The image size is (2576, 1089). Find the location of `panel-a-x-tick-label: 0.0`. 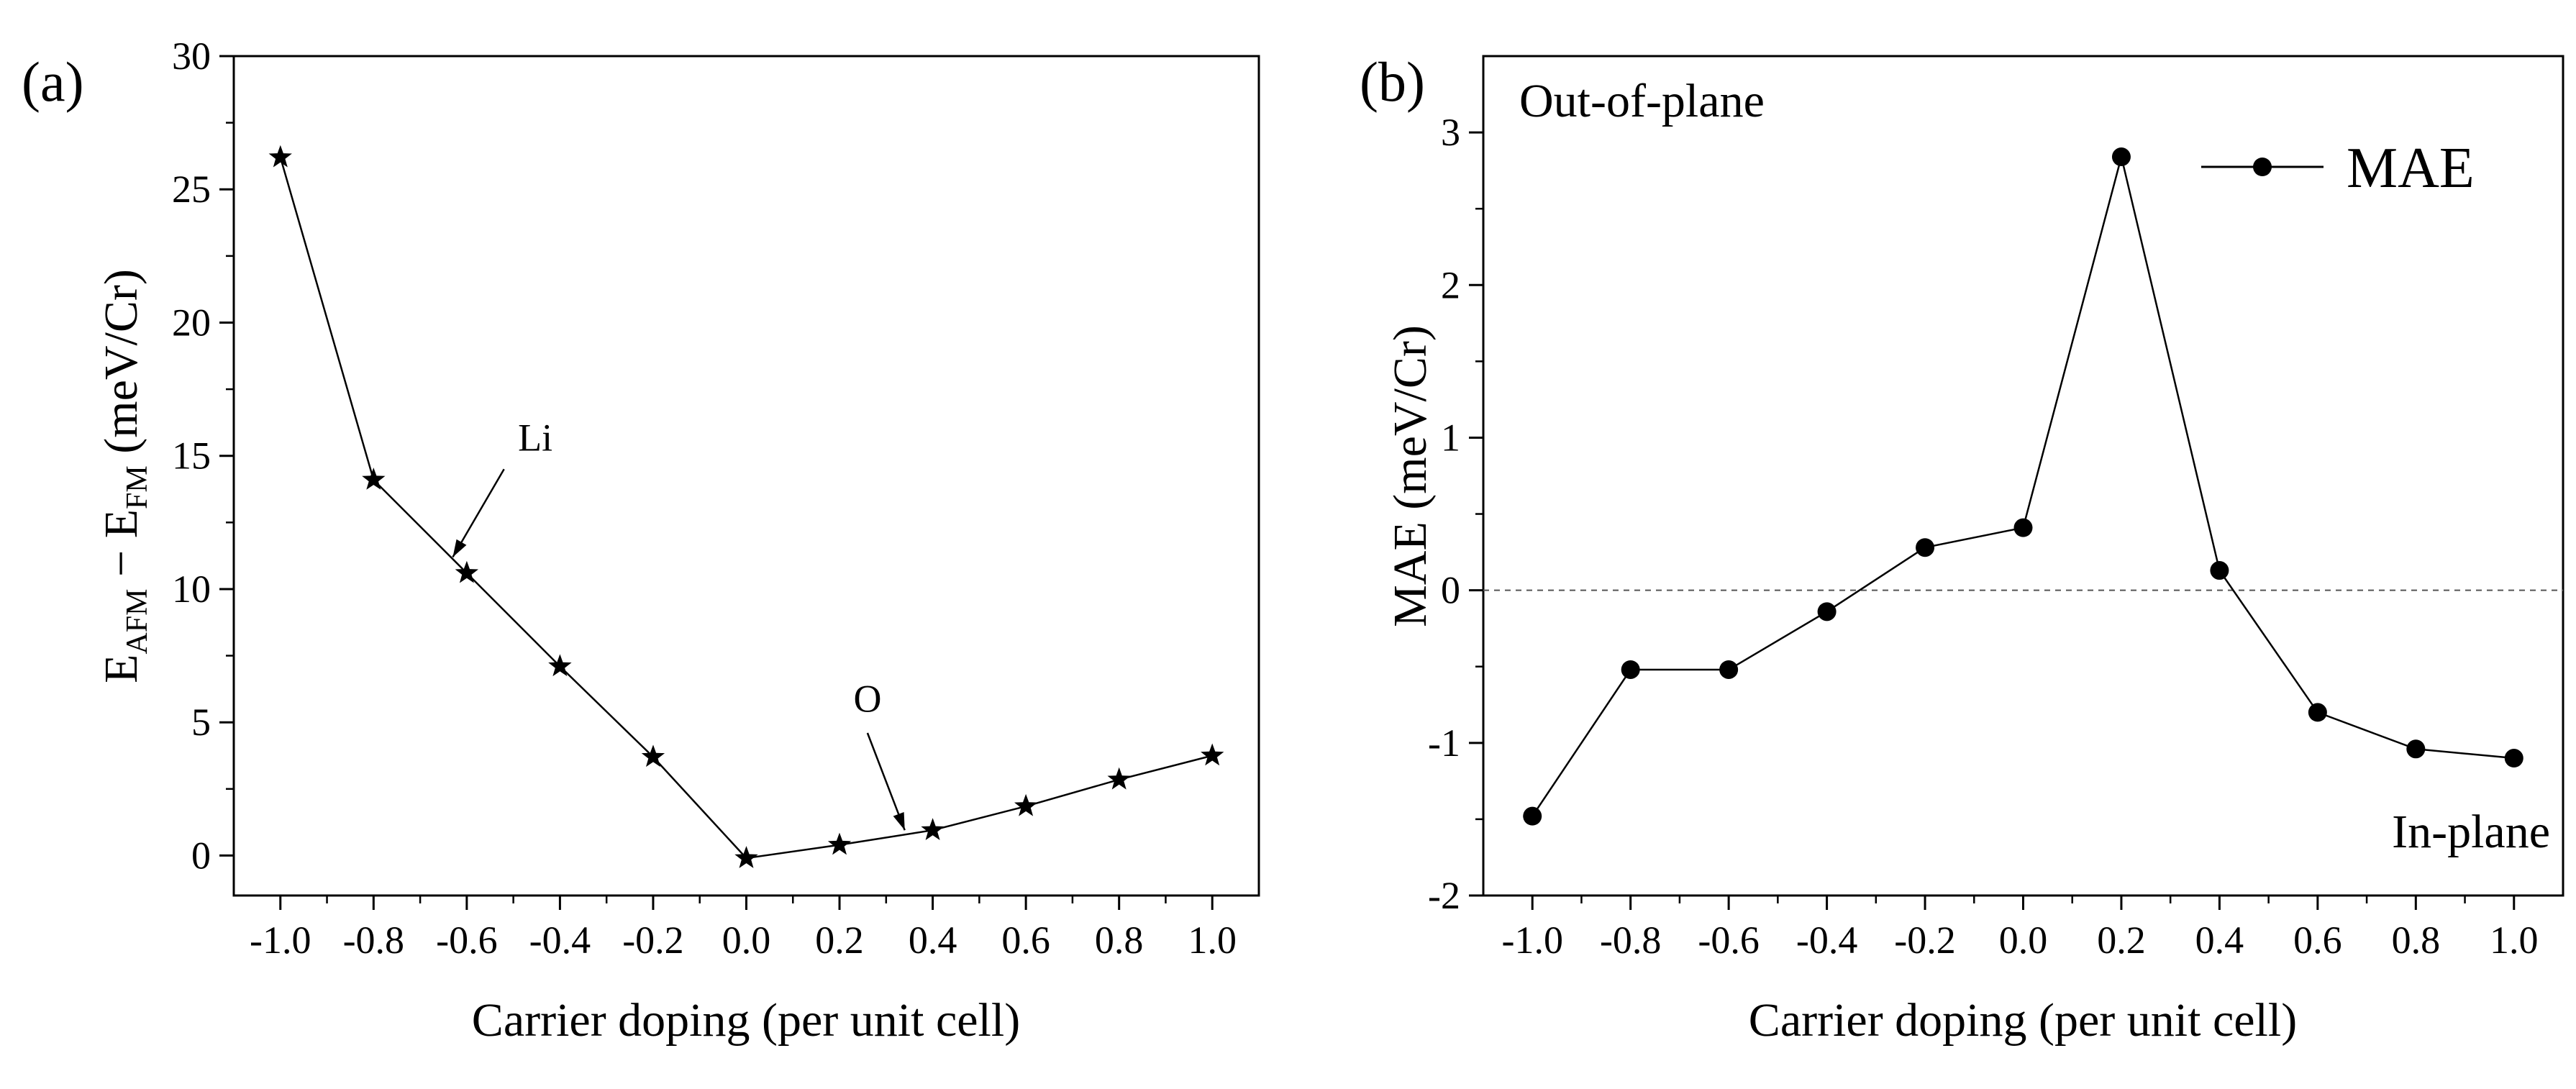

panel-a-x-tick-label: 0.0 is located at coordinates (746, 940).